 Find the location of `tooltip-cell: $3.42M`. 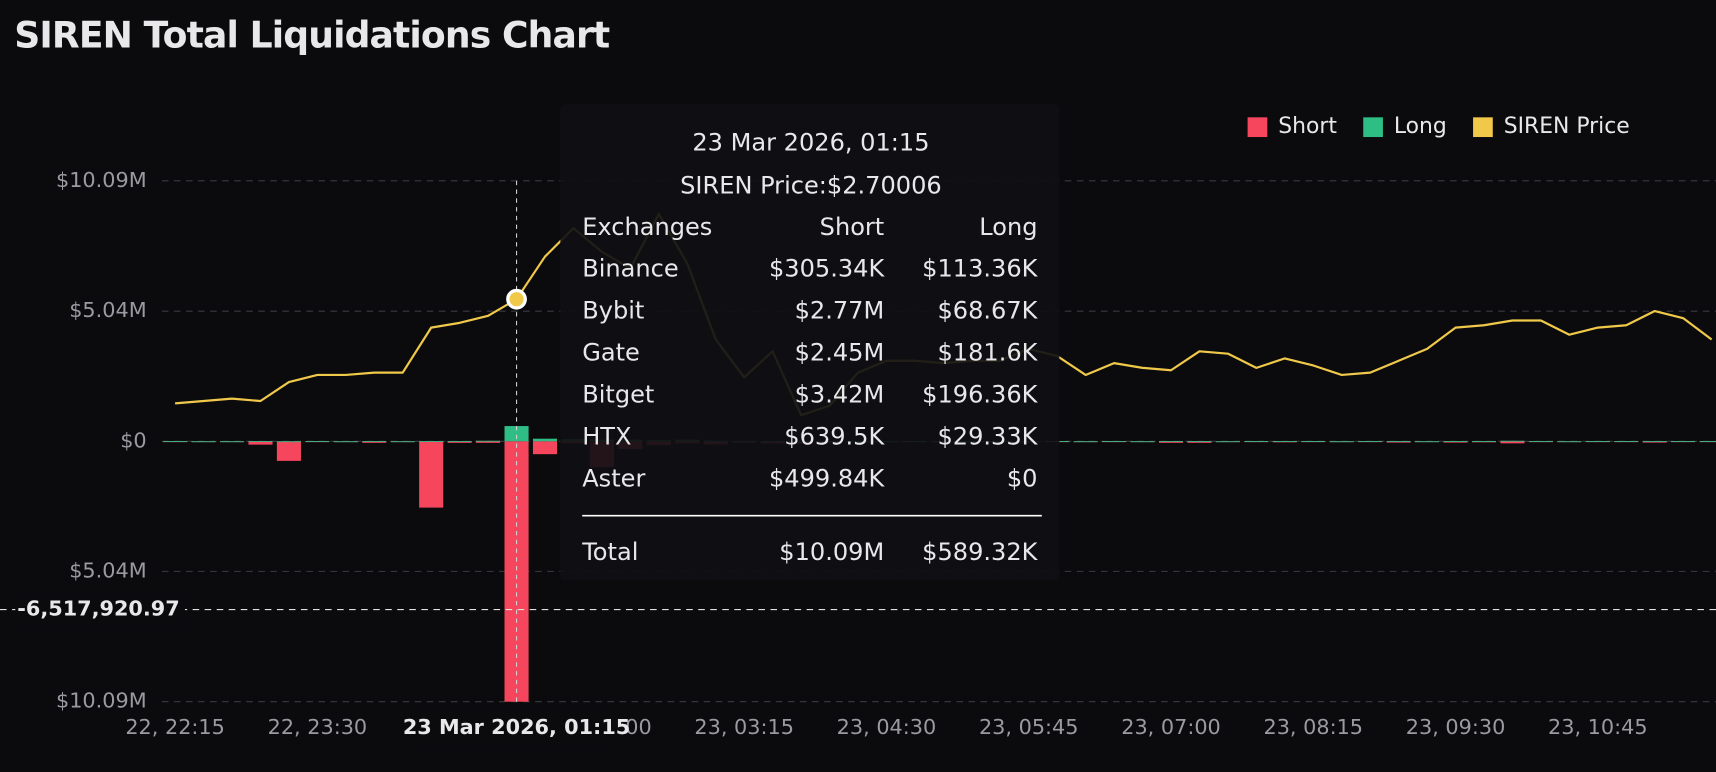

tooltip-cell: $3.42M is located at coordinates (840, 395).